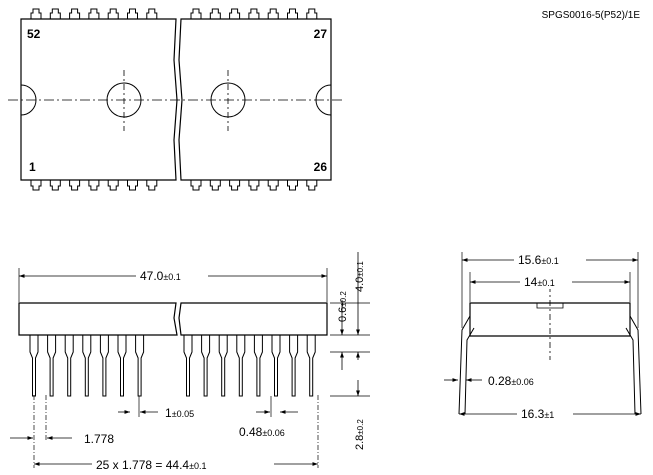 The image size is (653, 475). I want to click on side-lead-left, so click(466, 365).